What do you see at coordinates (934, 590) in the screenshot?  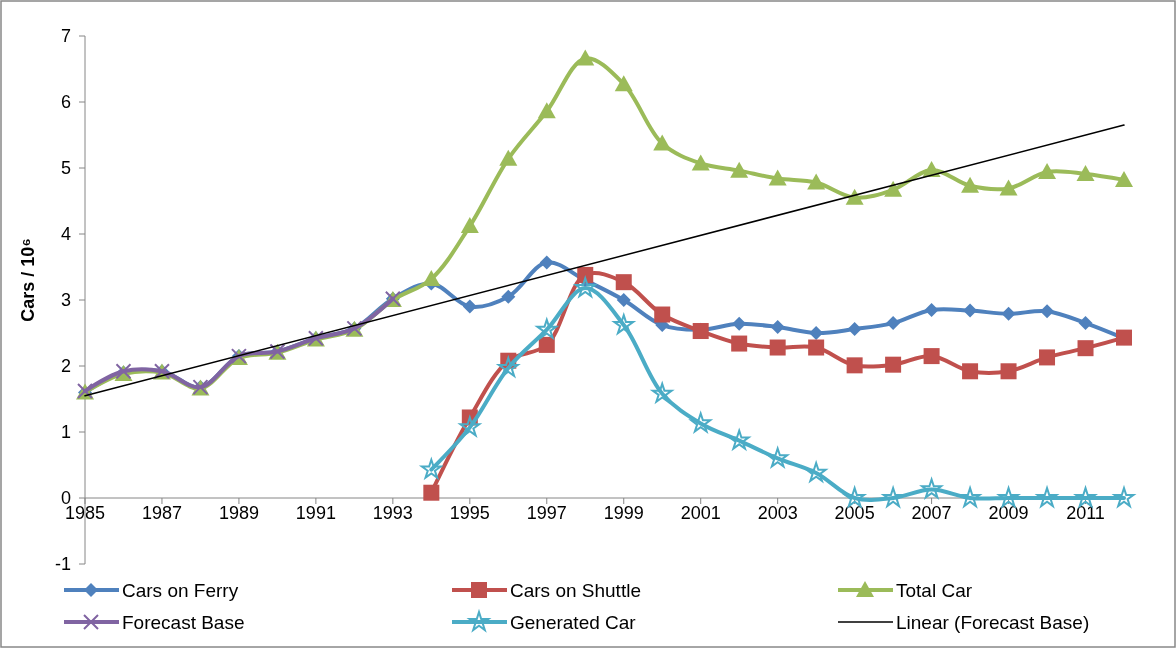 I see `legend-label: Total Car` at bounding box center [934, 590].